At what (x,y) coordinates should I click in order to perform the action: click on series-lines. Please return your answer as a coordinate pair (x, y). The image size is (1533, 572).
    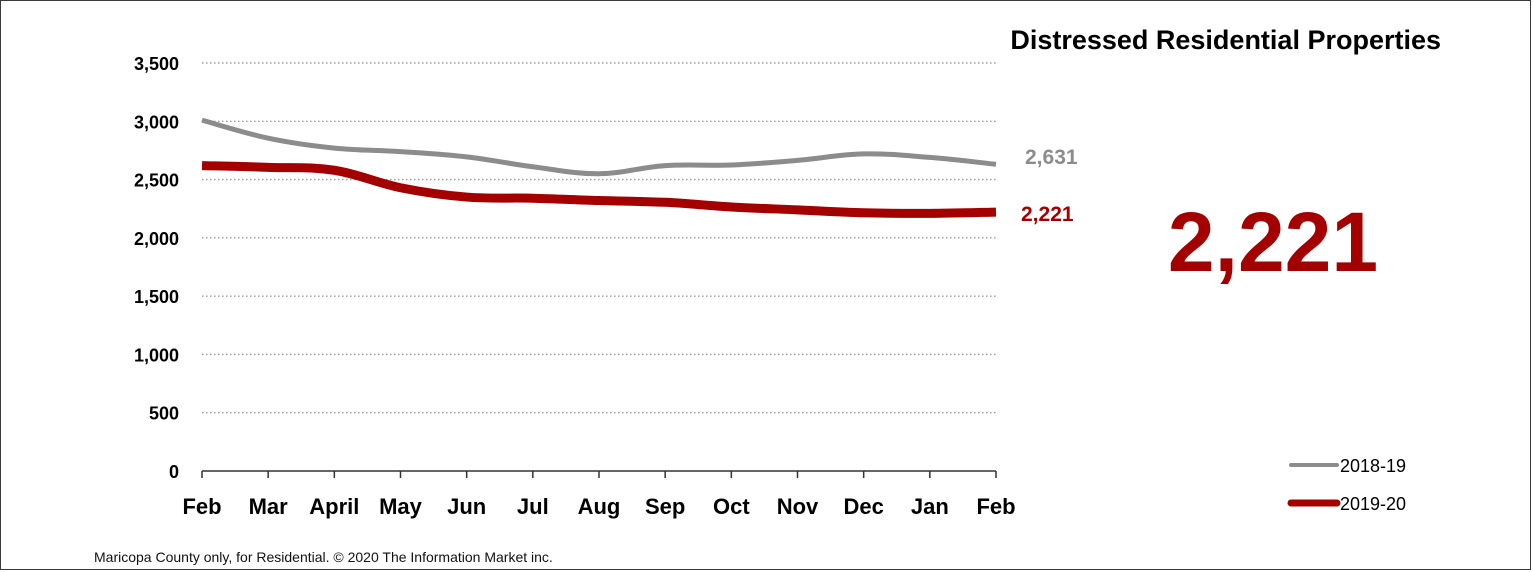
    Looking at the image, I should click on (599, 167).